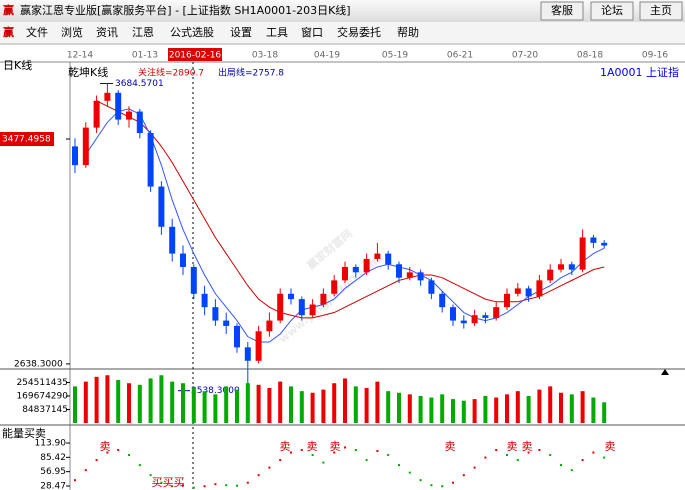  I want to click on y-tick-label: 113.90, so click(51, 444).